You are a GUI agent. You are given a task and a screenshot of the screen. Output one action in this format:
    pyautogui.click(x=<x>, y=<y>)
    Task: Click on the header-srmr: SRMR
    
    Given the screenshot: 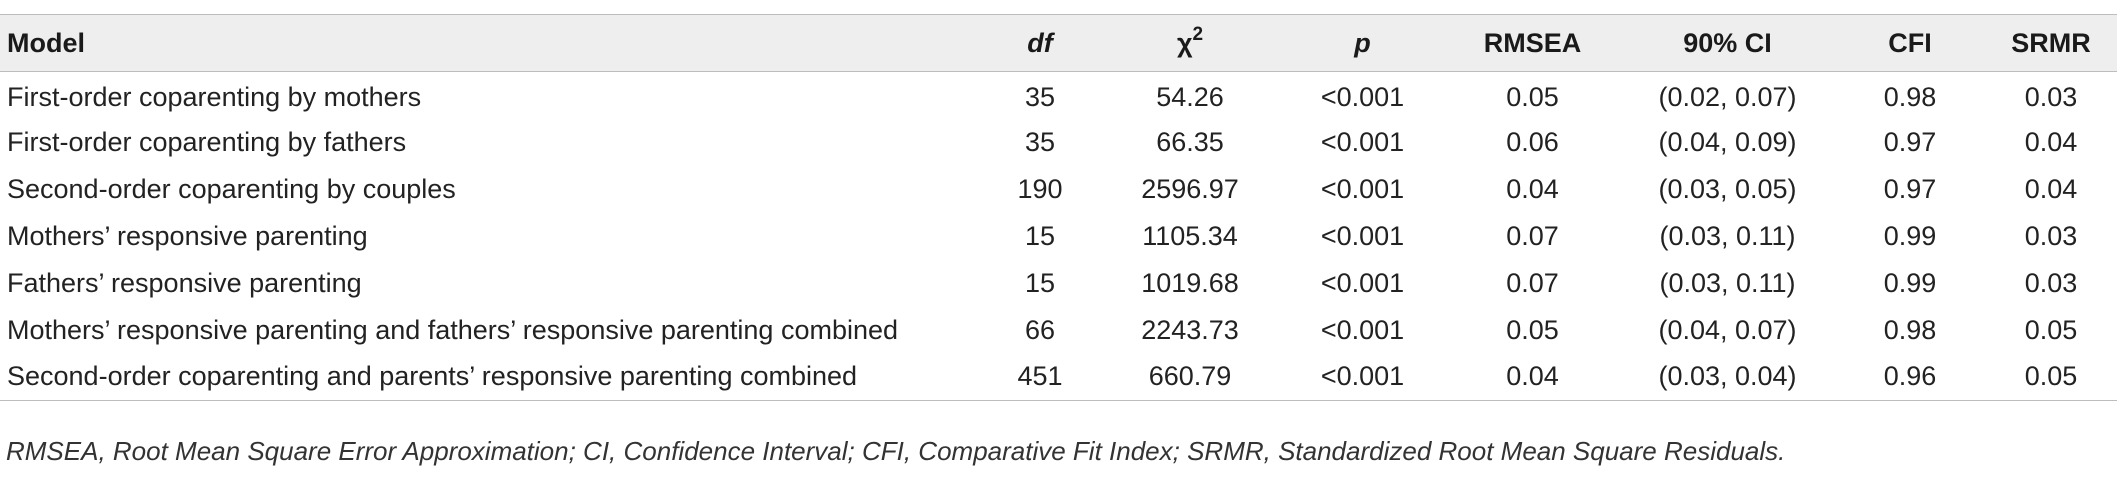 What is the action you would take?
    pyautogui.click(x=2051, y=43)
    